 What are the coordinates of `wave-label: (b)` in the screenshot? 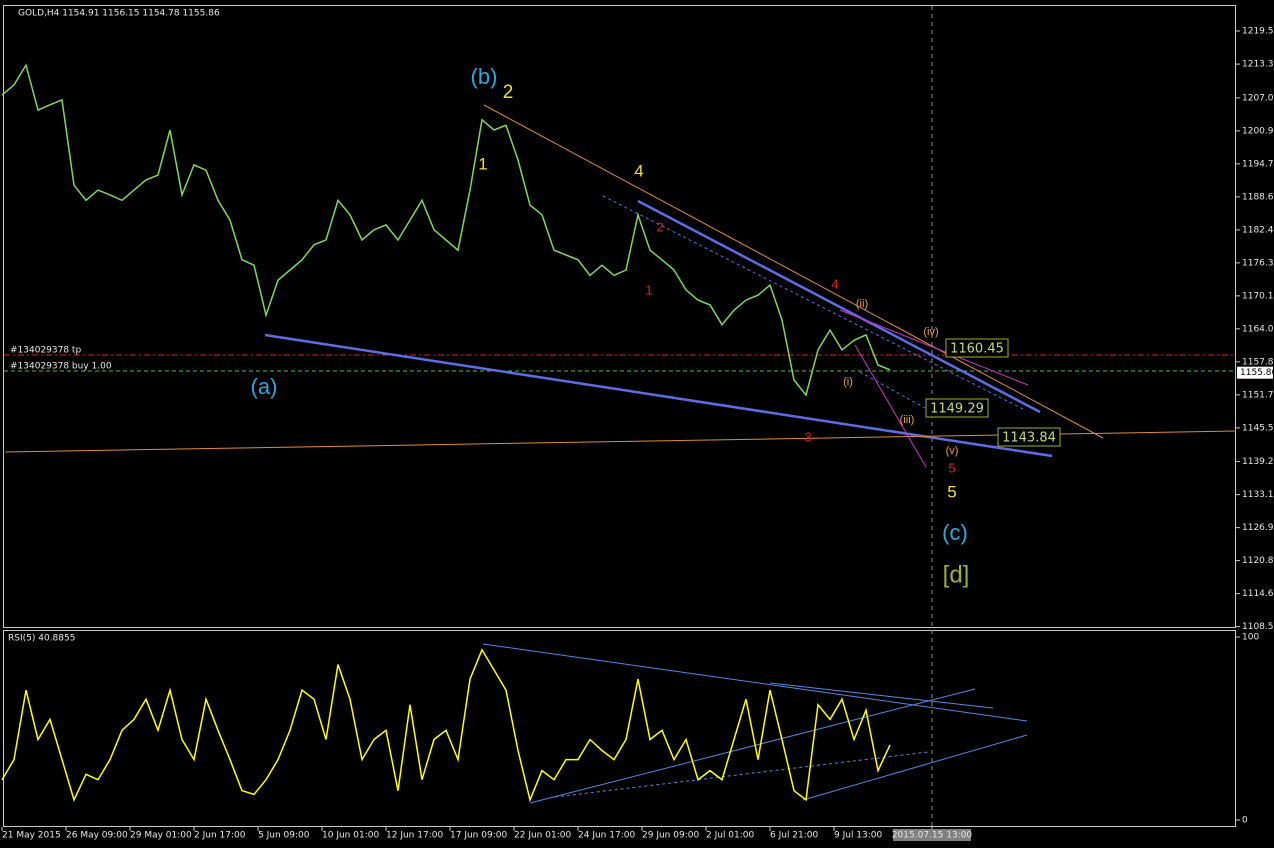 It's located at (484, 76).